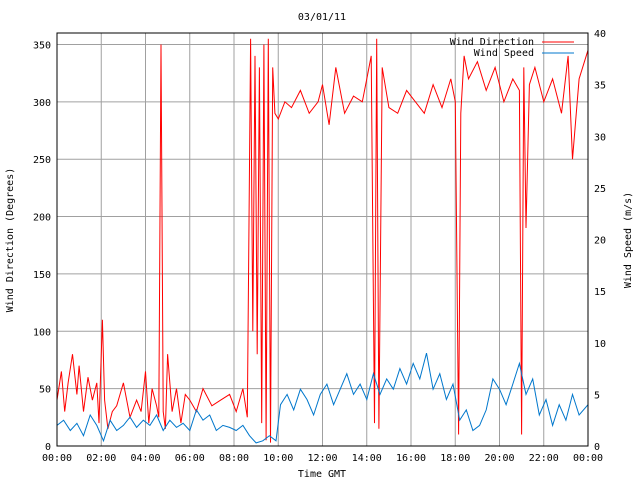  What do you see at coordinates (145, 458) in the screenshot?
I see `x-tick-label: 04:00` at bounding box center [145, 458].